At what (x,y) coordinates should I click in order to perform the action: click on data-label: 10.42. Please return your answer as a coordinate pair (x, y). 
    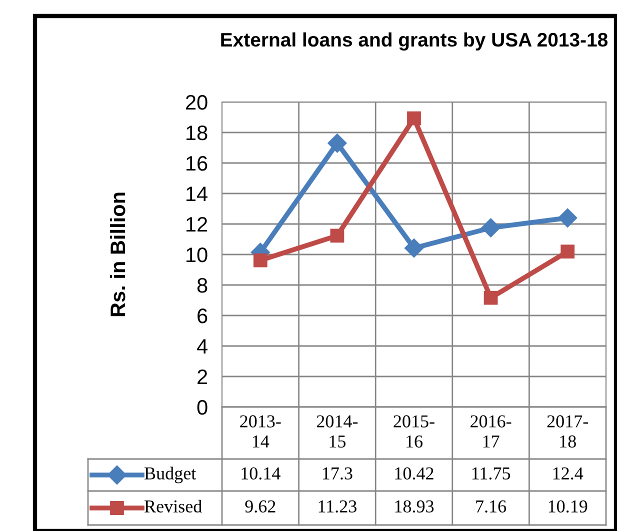
    Looking at the image, I should click on (414, 473).